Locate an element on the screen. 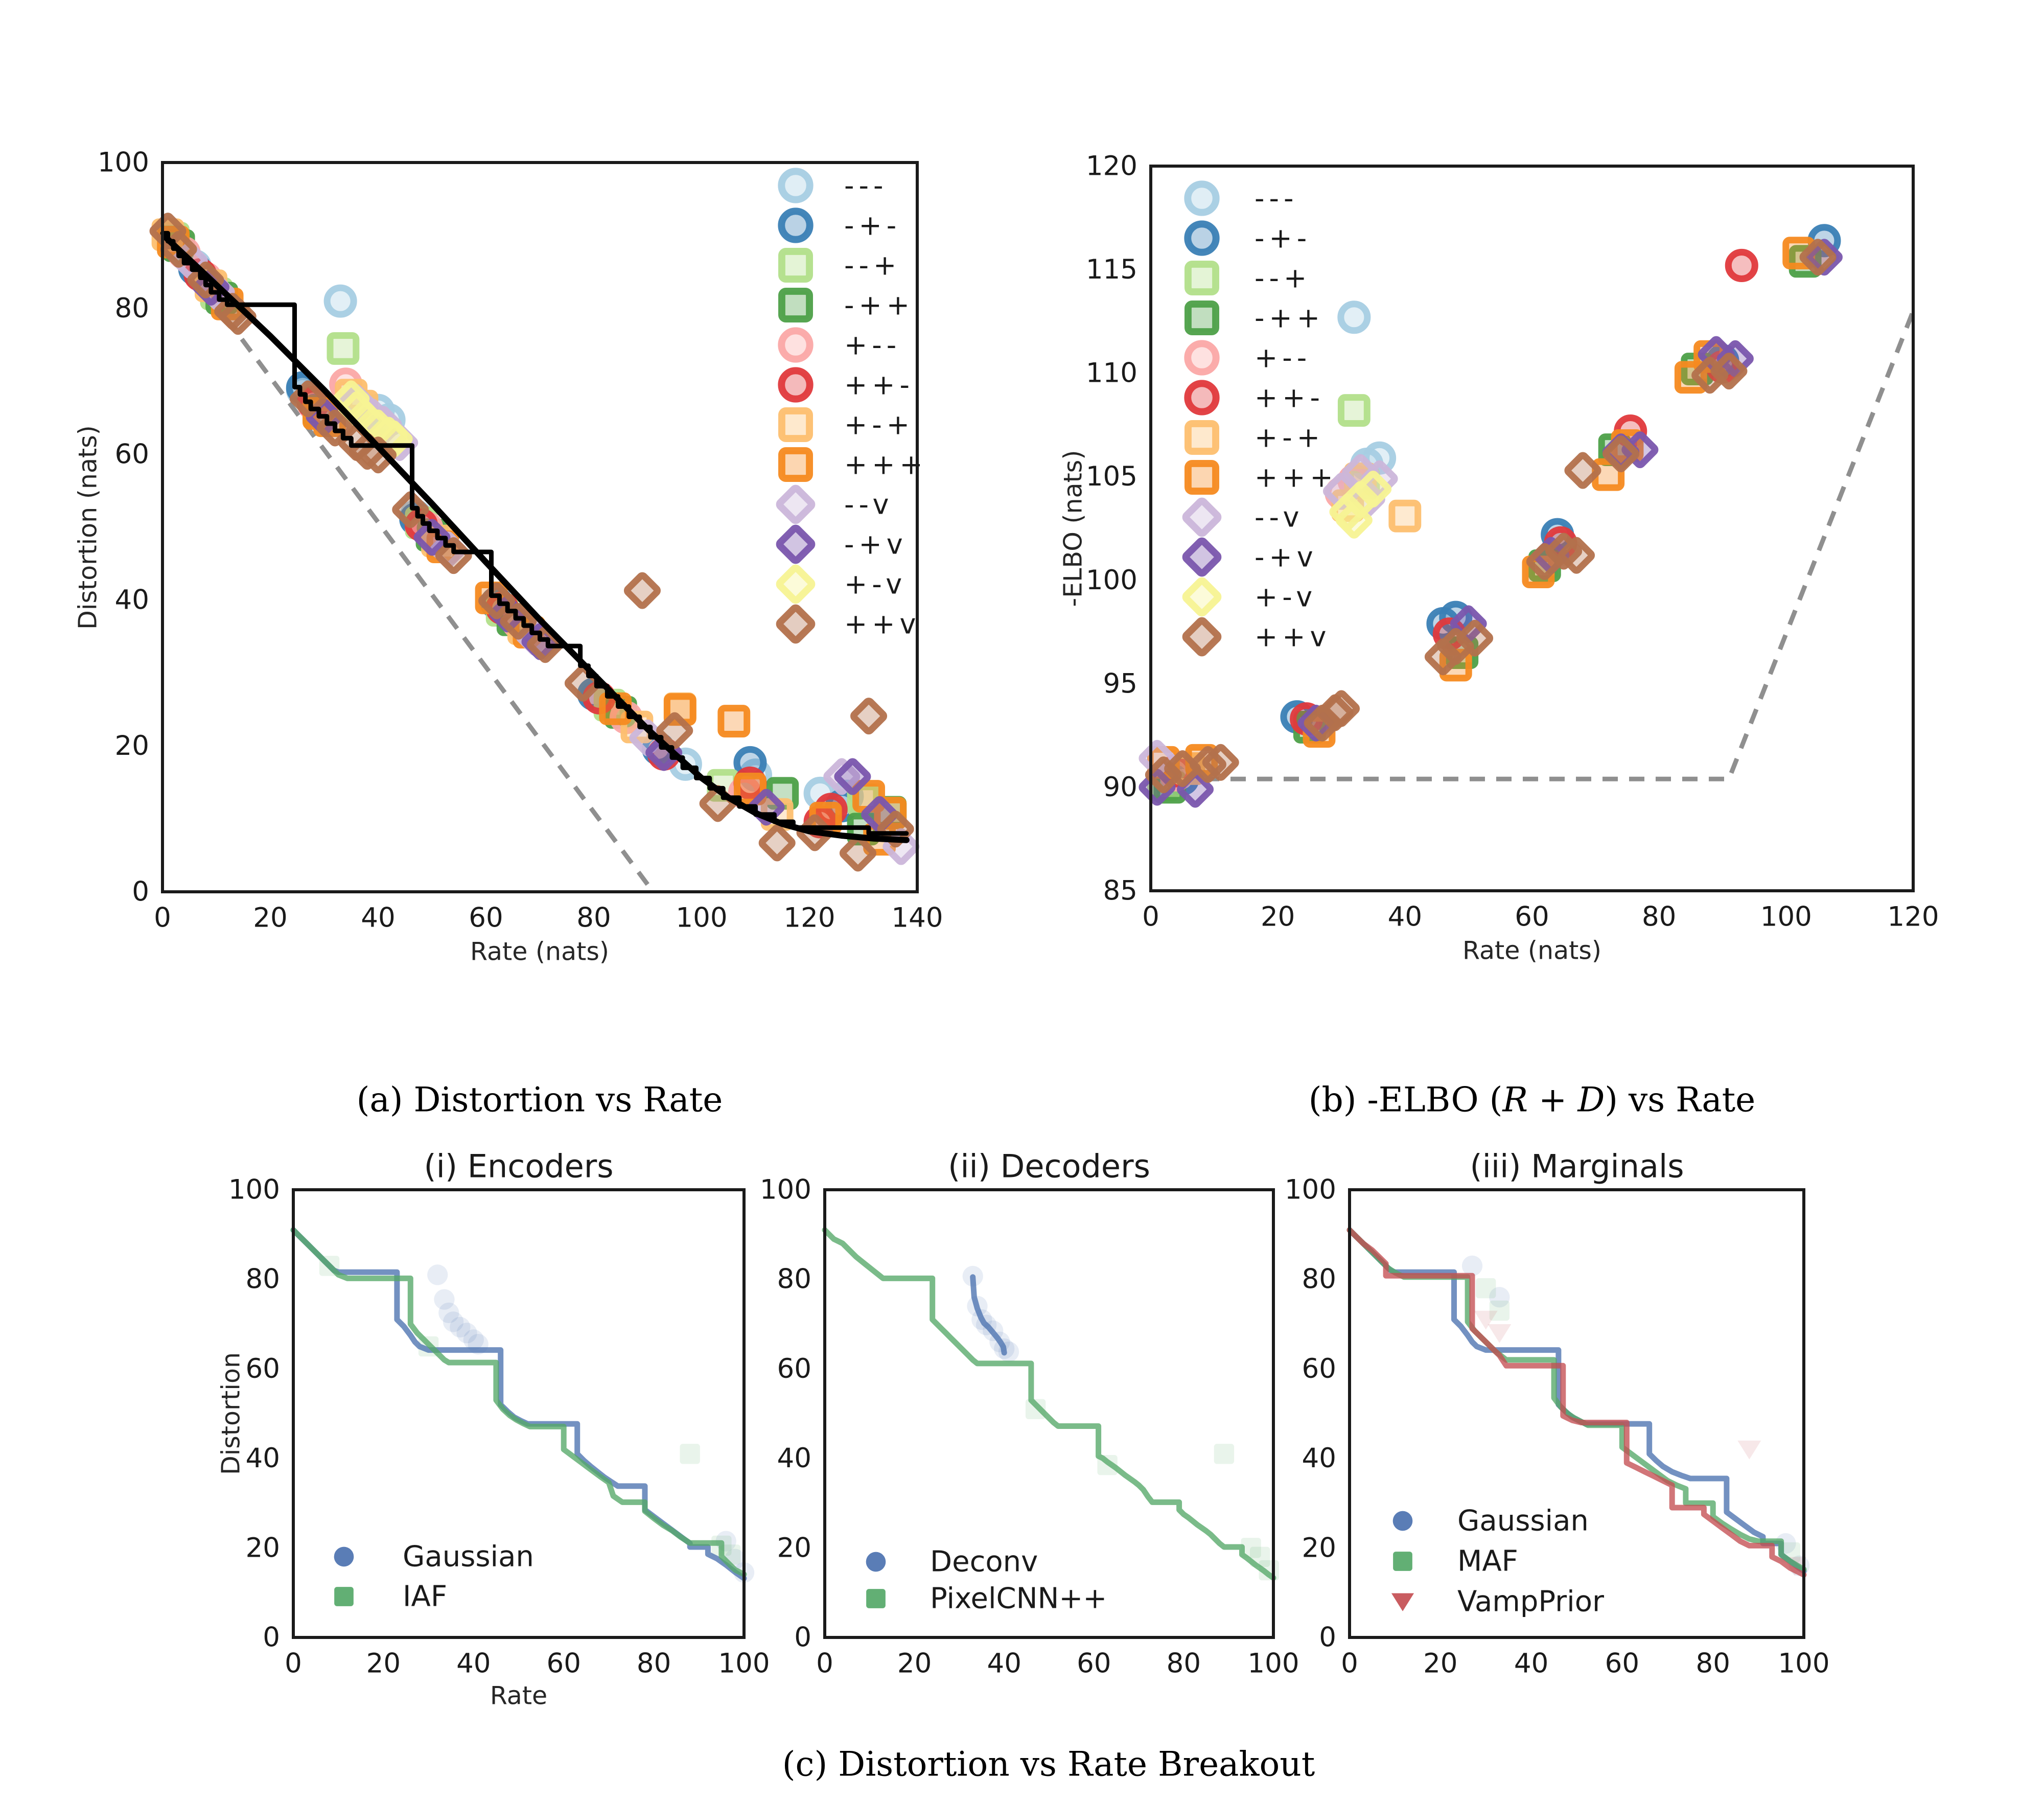  legend-marker-maf is located at coordinates (1402, 1561).